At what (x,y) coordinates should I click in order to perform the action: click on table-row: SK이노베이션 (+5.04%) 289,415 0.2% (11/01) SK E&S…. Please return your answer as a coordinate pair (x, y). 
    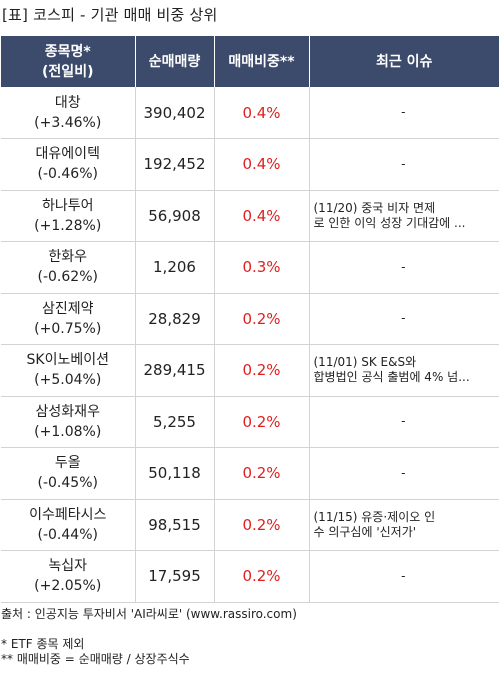
    Looking at the image, I should click on (250, 370).